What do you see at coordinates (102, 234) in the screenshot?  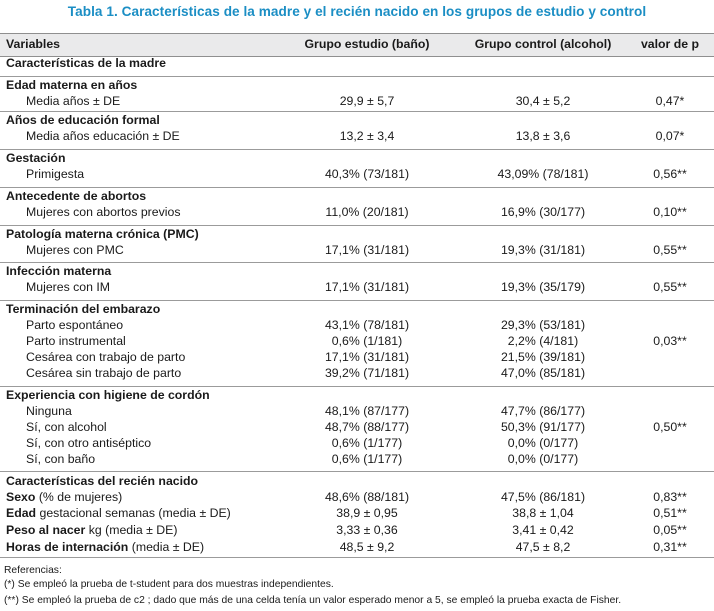 I see `variable-group-label: Patología materna crónica (PMC)` at bounding box center [102, 234].